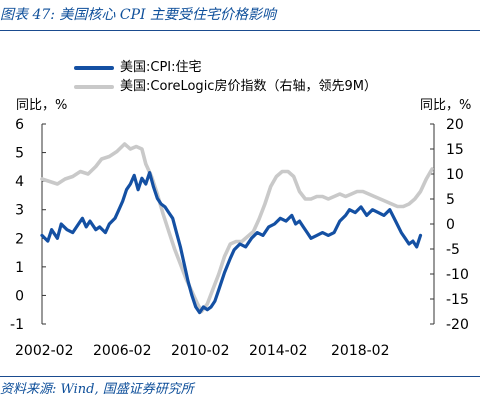  Describe the element at coordinates (94, 67) in the screenshot. I see `legend-swatch-housing-cpi` at that location.